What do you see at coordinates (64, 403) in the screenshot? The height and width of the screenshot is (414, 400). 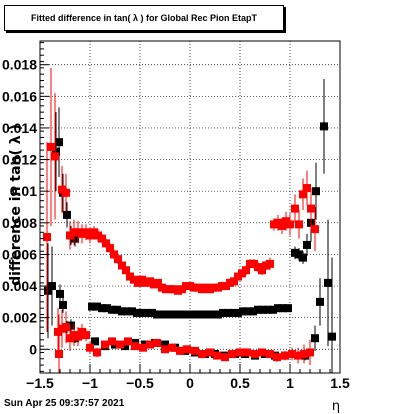 I see `timestamp: Sun Apr 25 09:37:57 2021` at bounding box center [64, 403].